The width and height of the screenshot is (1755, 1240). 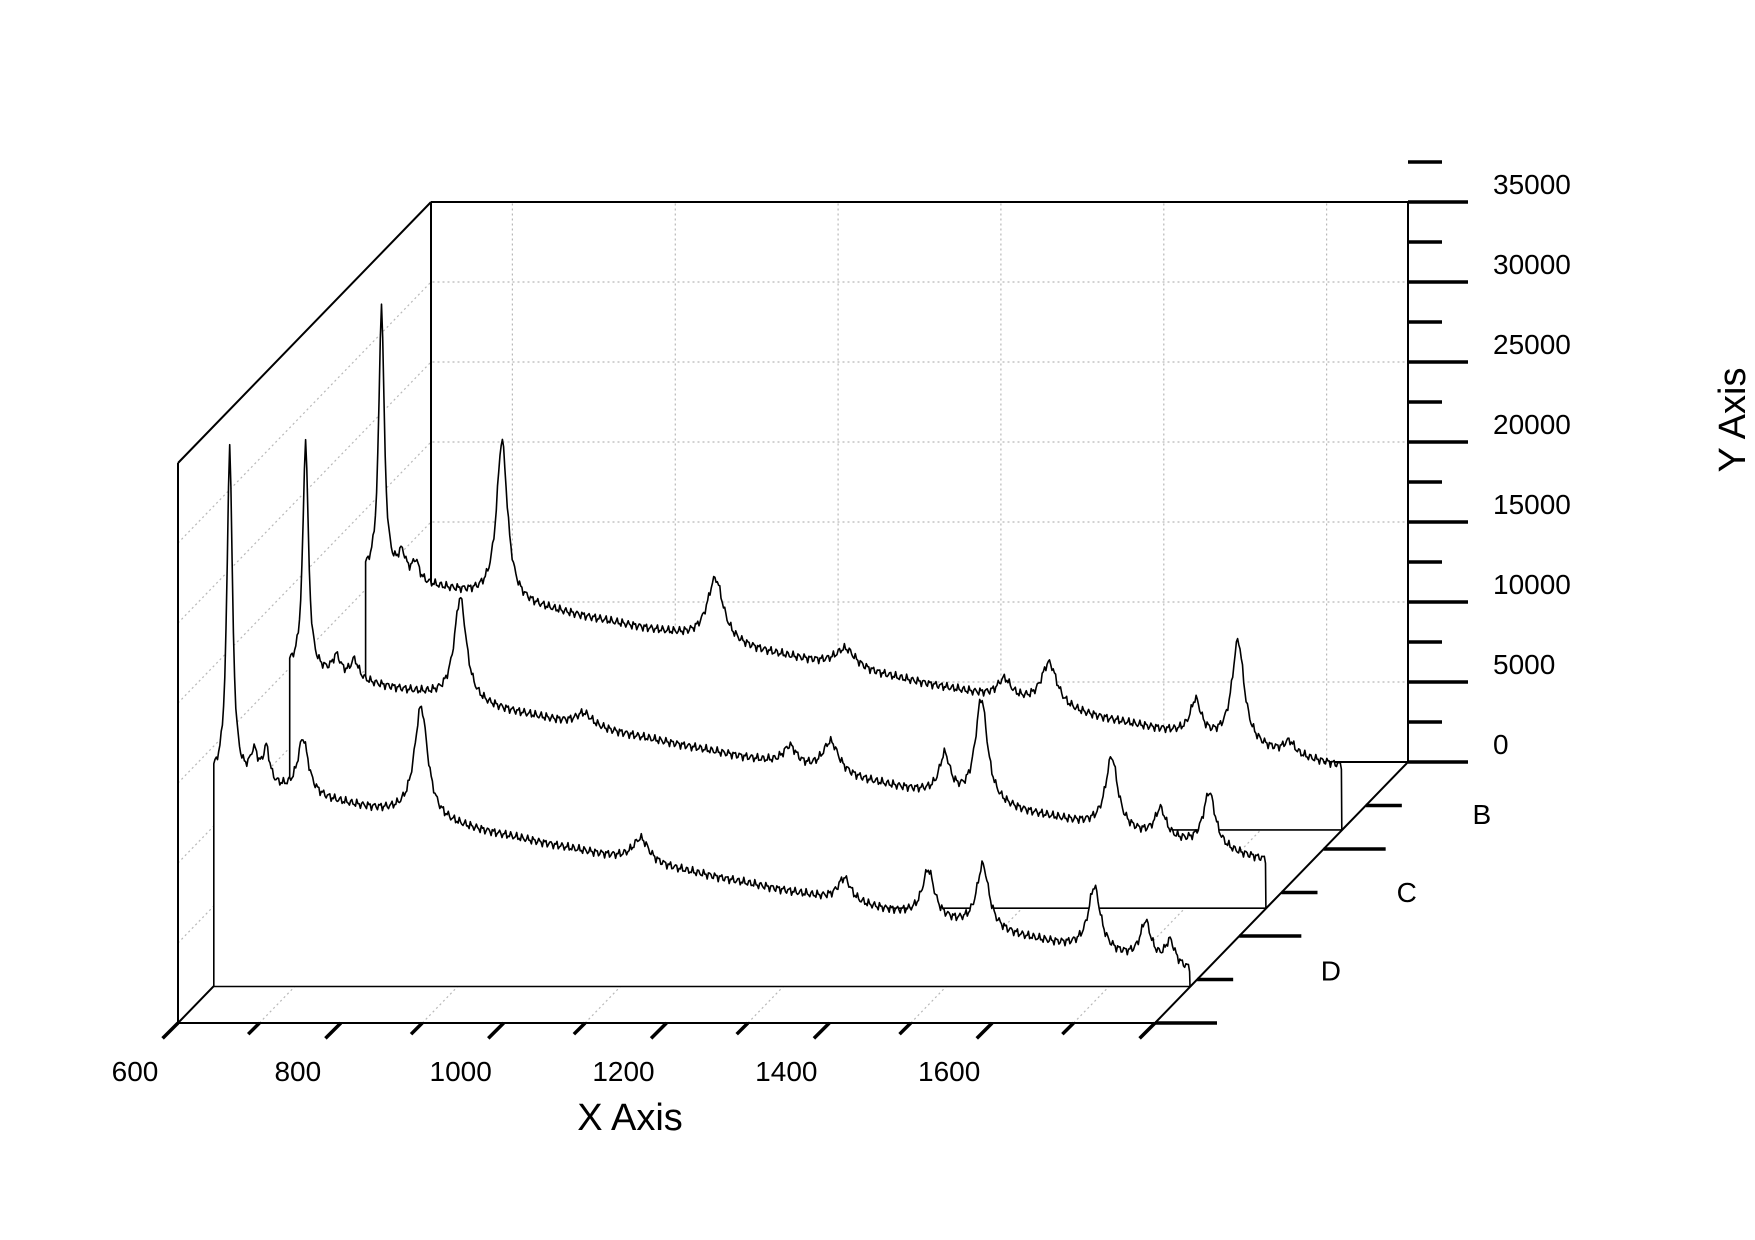 What do you see at coordinates (1532, 424) in the screenshot?
I see `y-tick-label: 20000` at bounding box center [1532, 424].